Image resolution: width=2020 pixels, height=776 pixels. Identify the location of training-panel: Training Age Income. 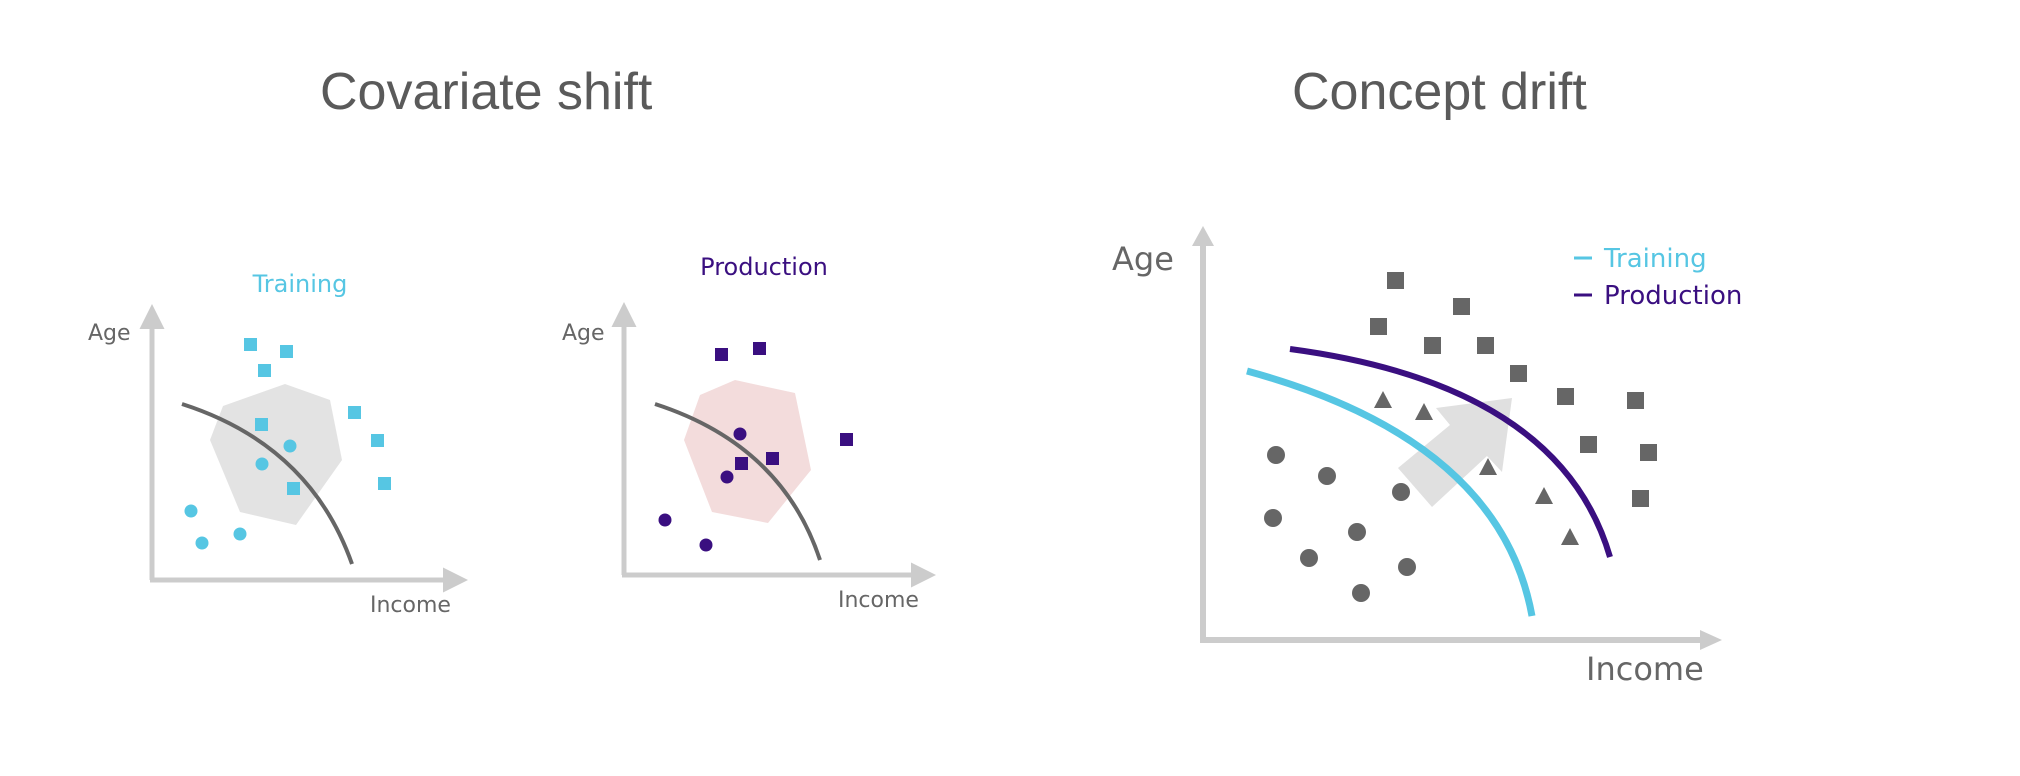
(278, 444).